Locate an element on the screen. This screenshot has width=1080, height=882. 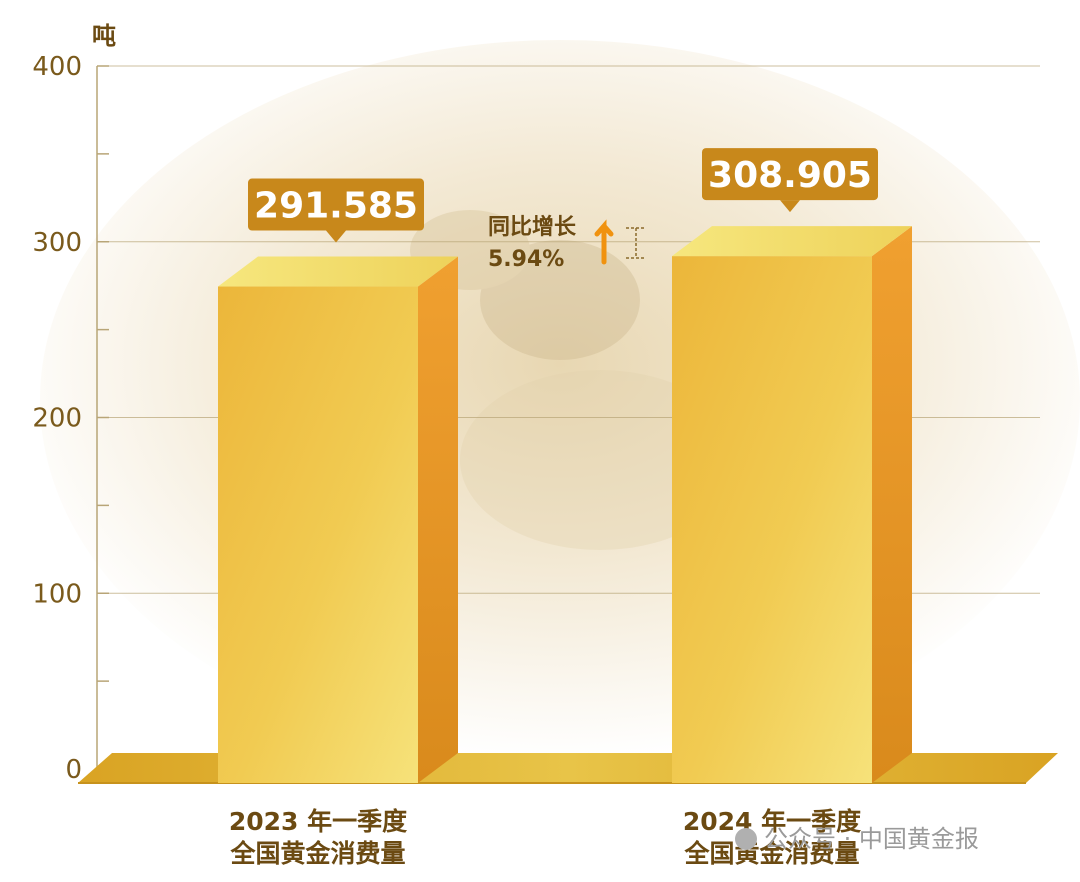
value-labels: 291.585 308.905 is located at coordinates (563, 195).